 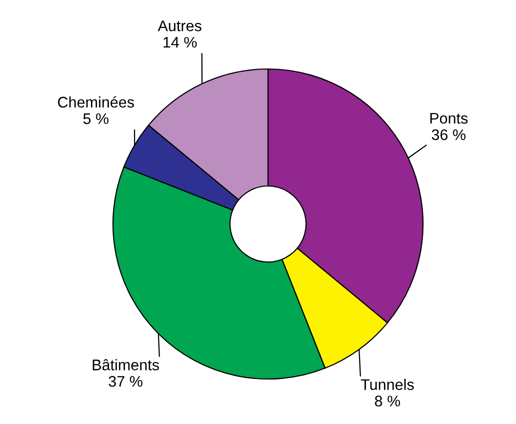 I want to click on slice-label: Tunnels, so click(x=387, y=384).